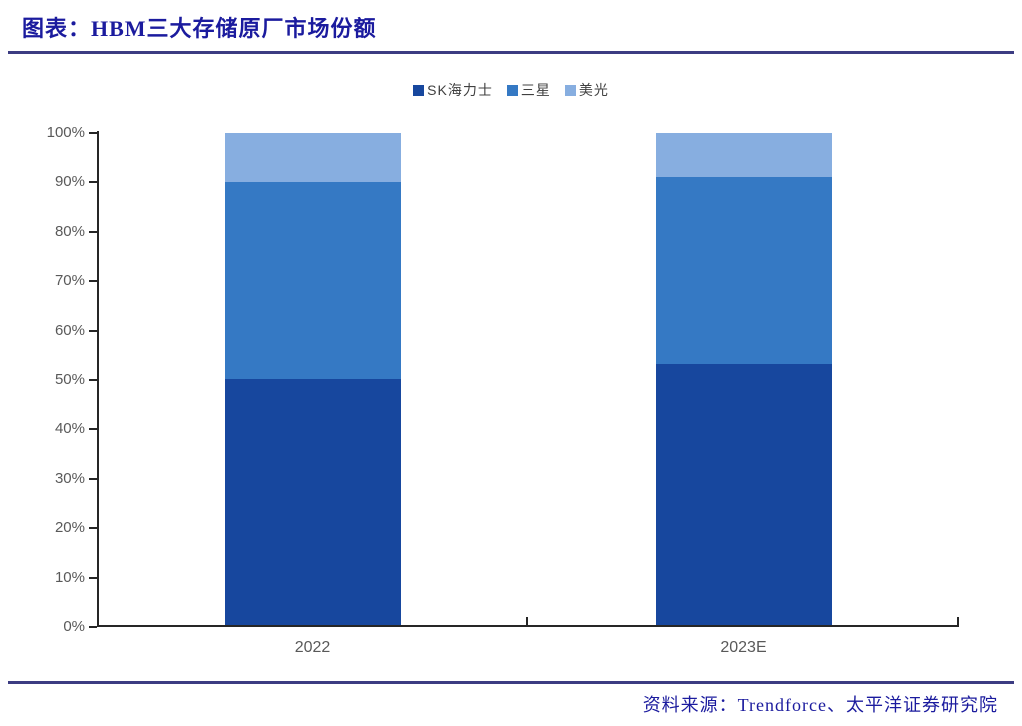 The image size is (1022, 726). What do you see at coordinates (69, 330) in the screenshot?
I see `y-axis-tick-label: 60%` at bounding box center [69, 330].